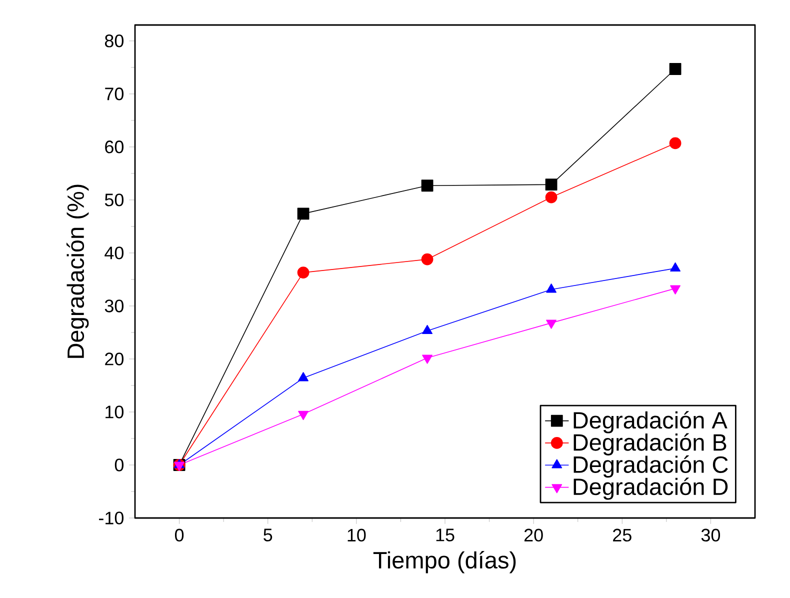 The height and width of the screenshot is (598, 790). What do you see at coordinates (115, 412) in the screenshot?
I see `y-tick-label: 10` at bounding box center [115, 412].